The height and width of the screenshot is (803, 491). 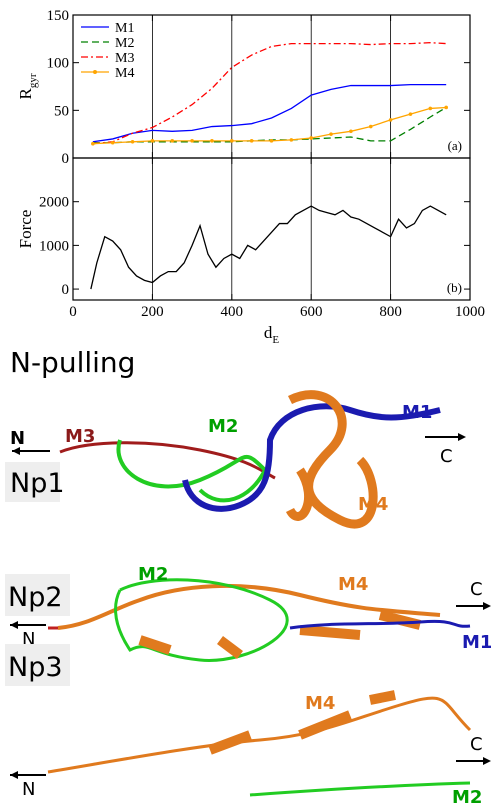 I want to click on section-heading: N-pulling, so click(x=72, y=362).